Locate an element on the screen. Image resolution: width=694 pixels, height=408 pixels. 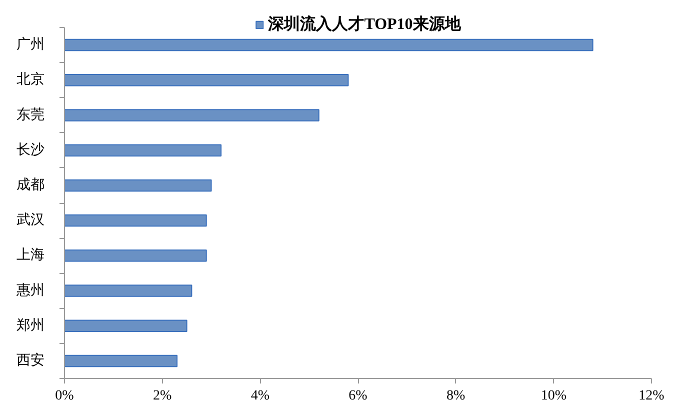
y-tick-label: 成都 is located at coordinates (30, 184).